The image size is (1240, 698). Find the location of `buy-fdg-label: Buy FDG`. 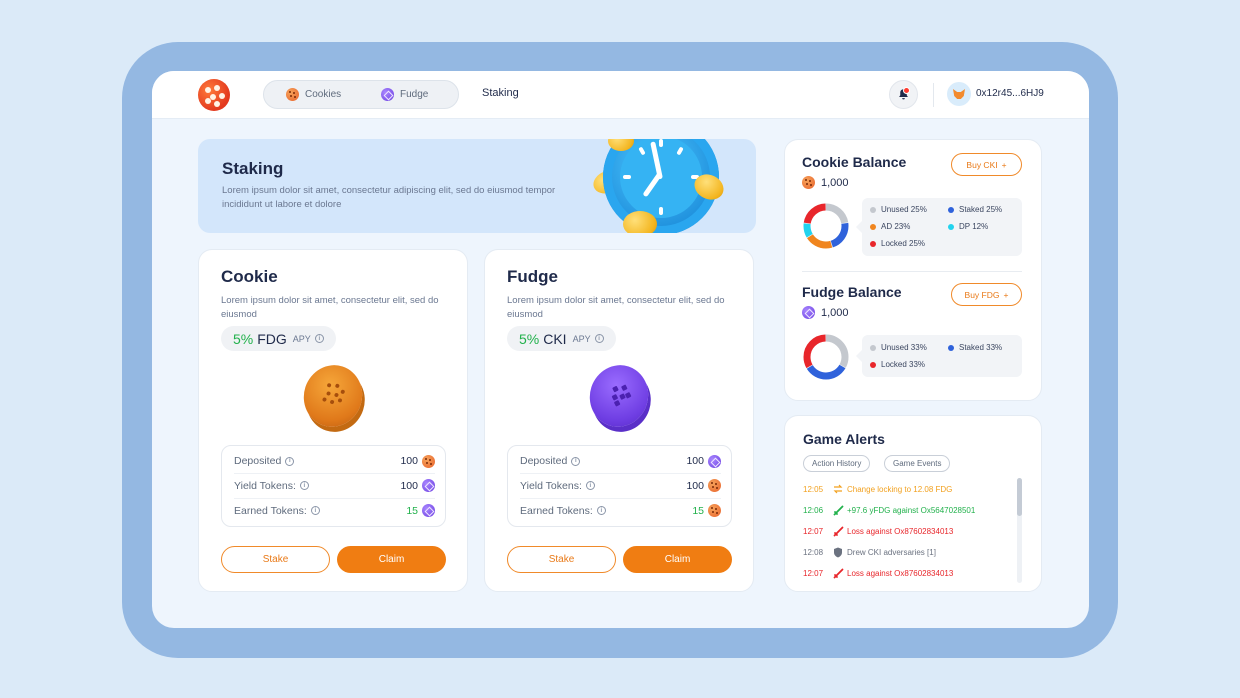

buy-fdg-label: Buy FDG is located at coordinates (982, 294).